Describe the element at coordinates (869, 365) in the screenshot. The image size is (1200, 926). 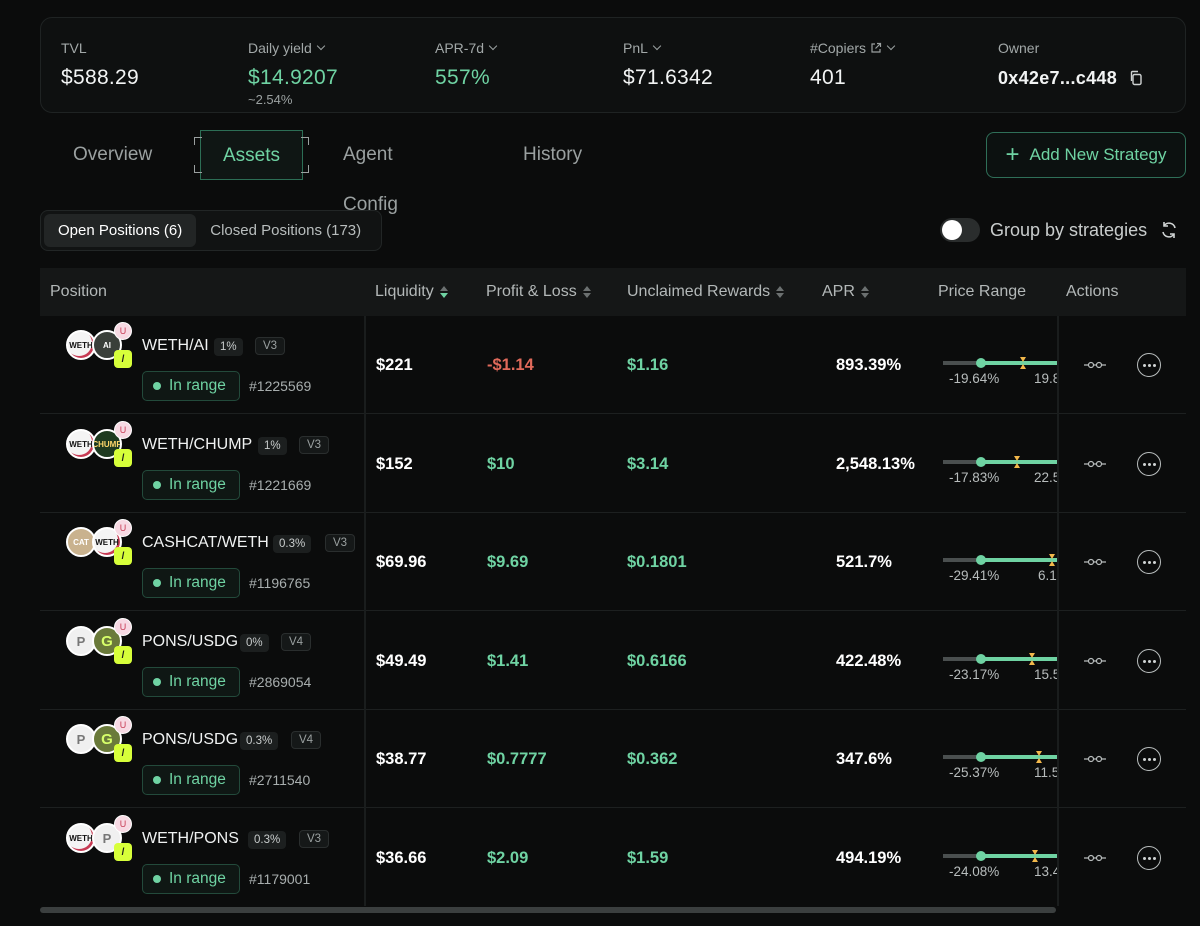
I see `apr-value: 893.39%` at that location.